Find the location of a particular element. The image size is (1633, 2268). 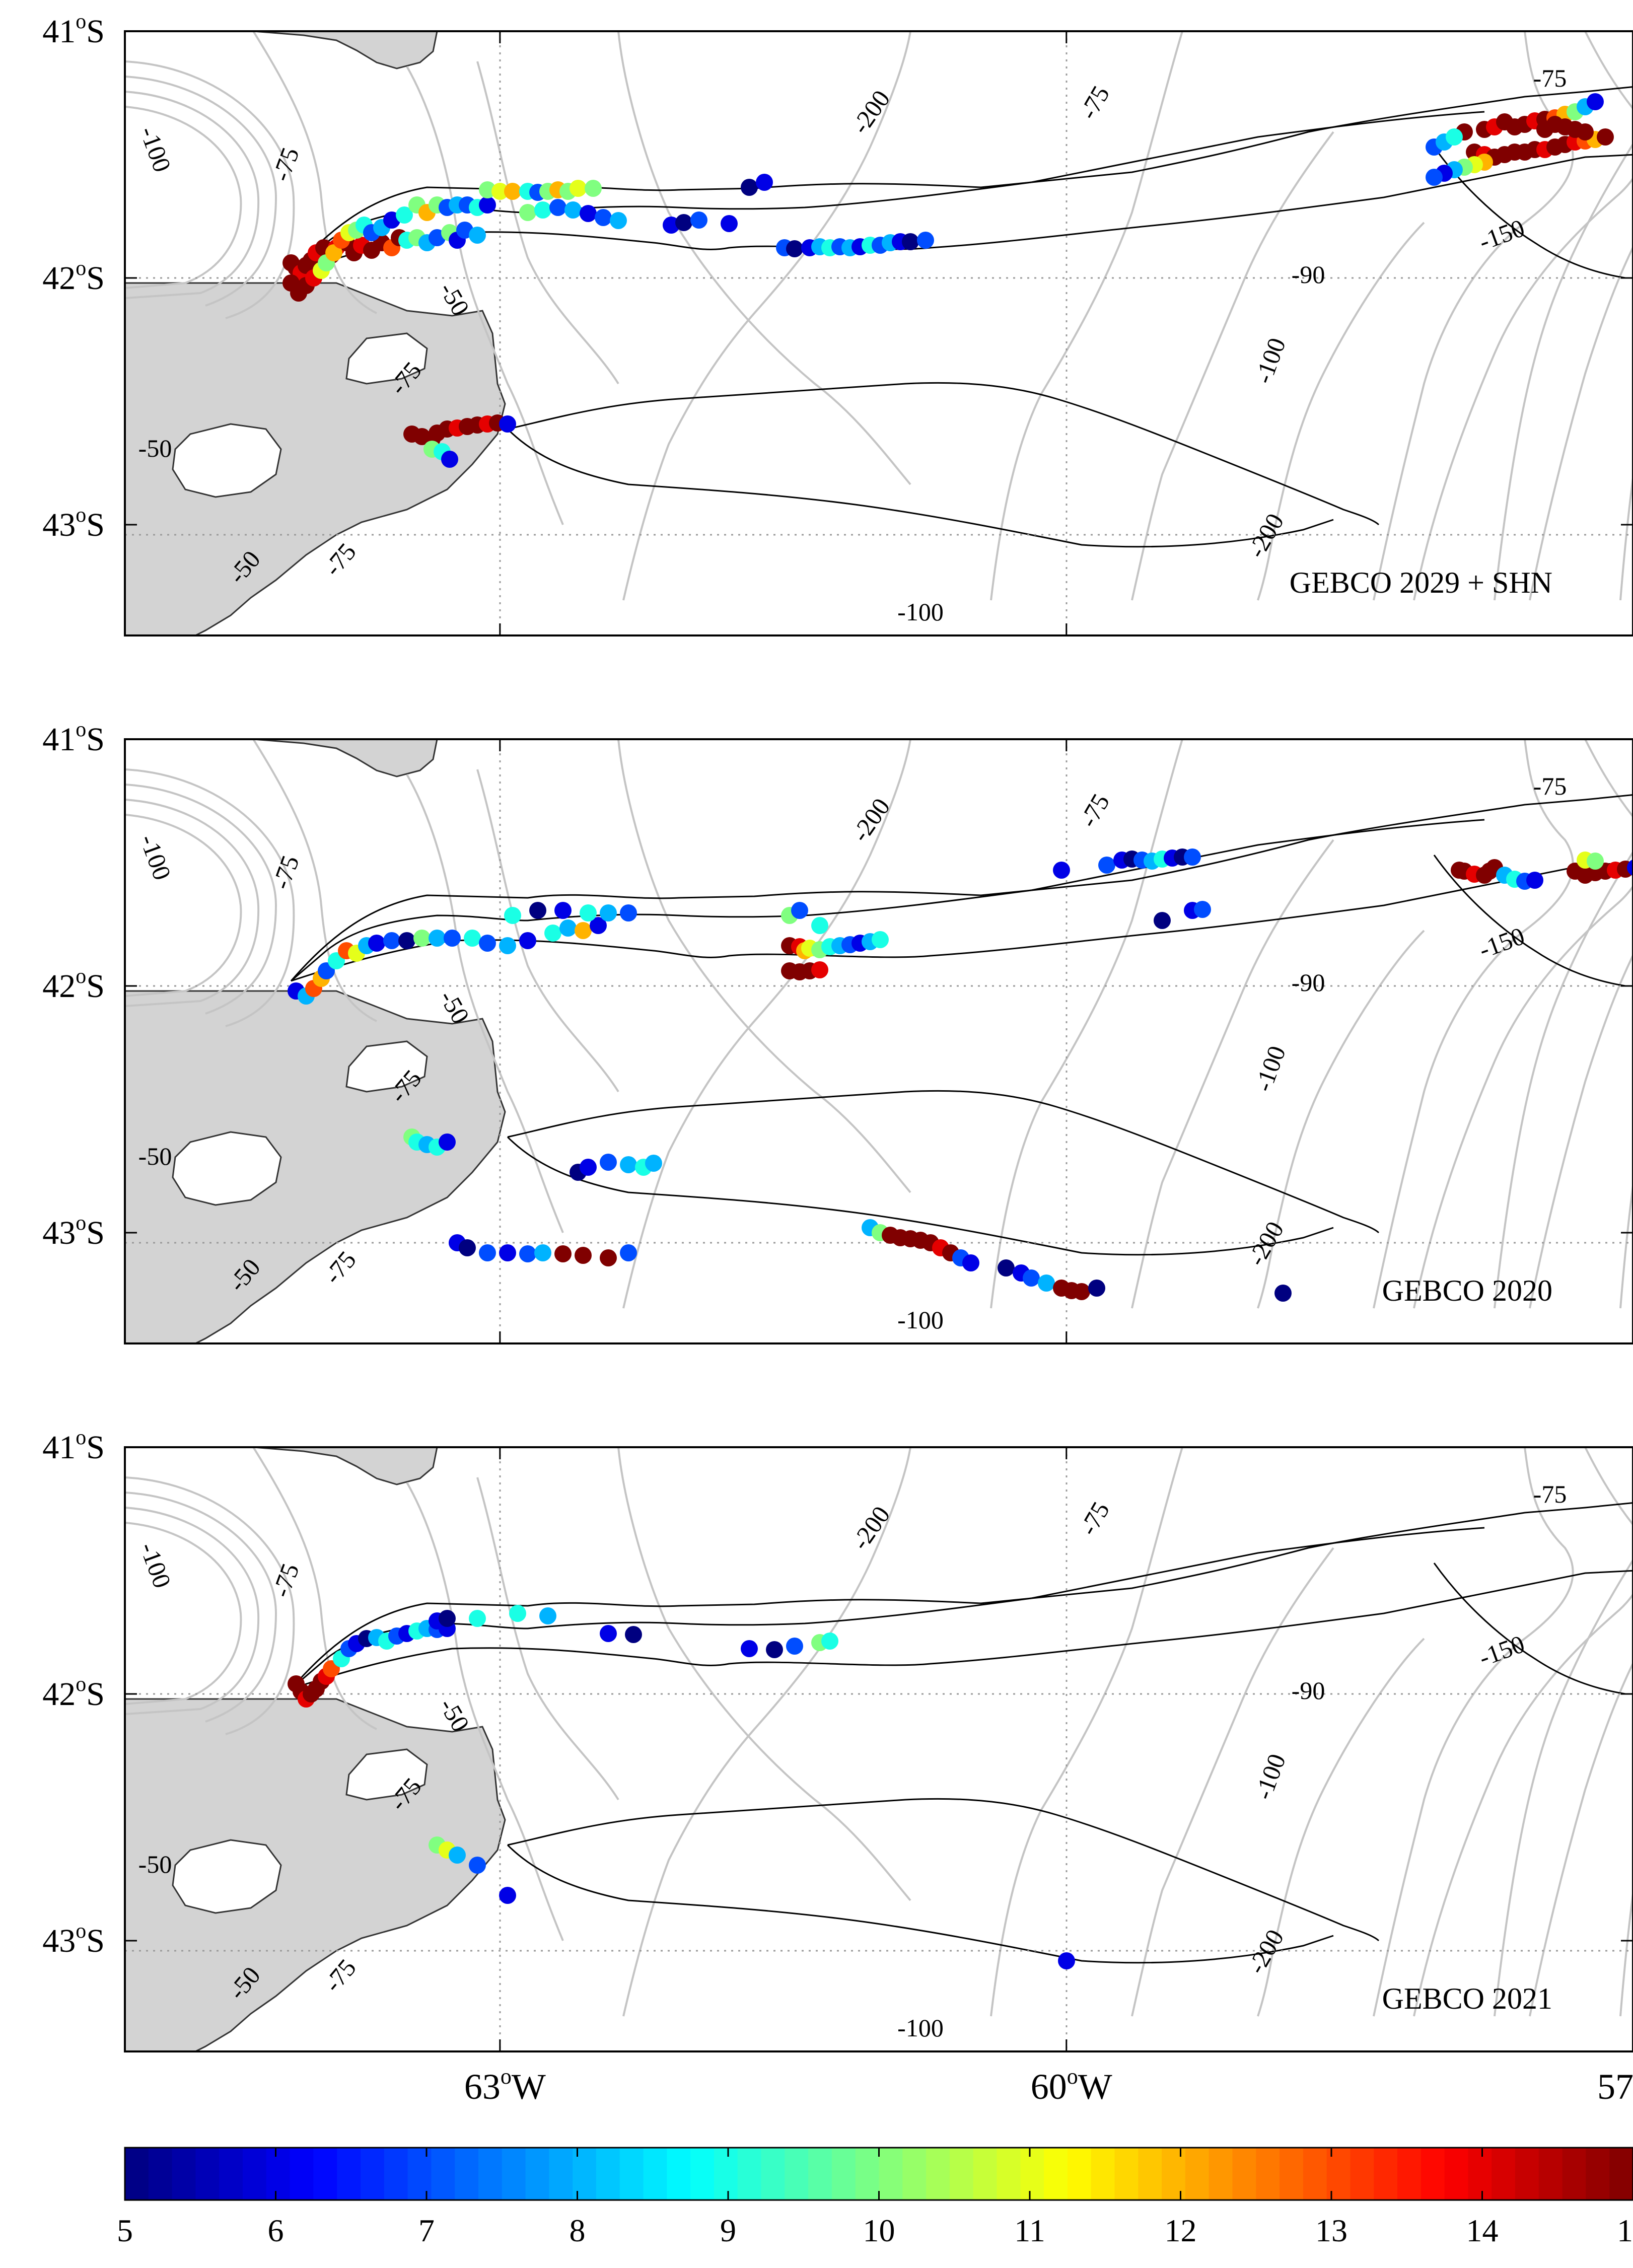

contour-label: -75 is located at coordinates (1550, 786).